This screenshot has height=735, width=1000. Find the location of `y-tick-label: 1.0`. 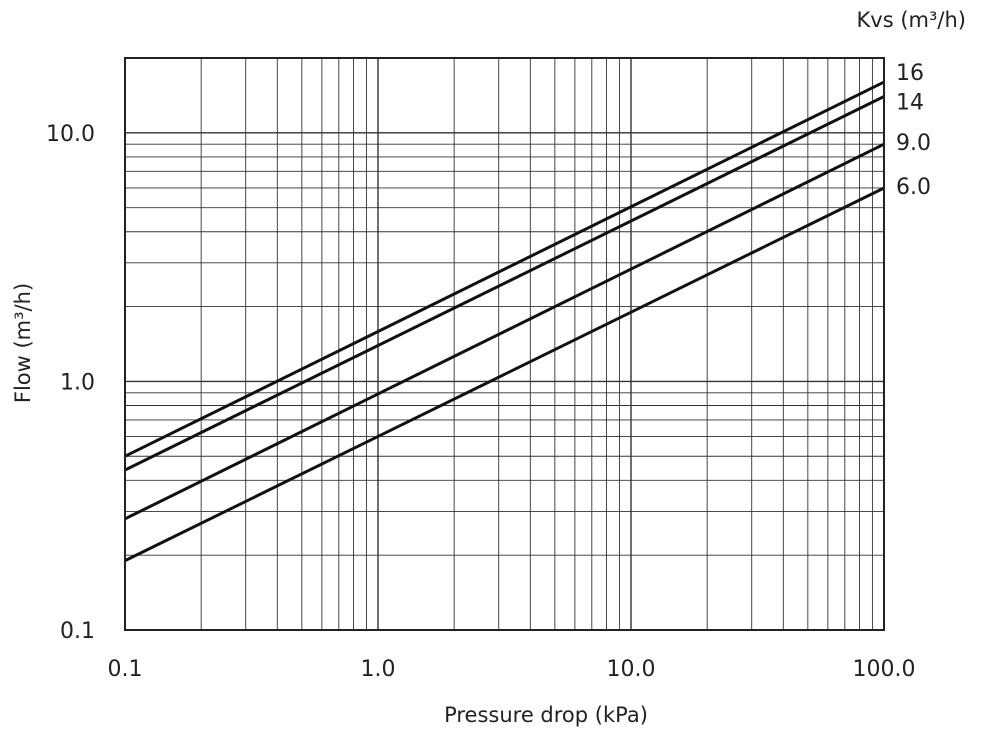

y-tick-label: 1.0 is located at coordinates (77, 382).